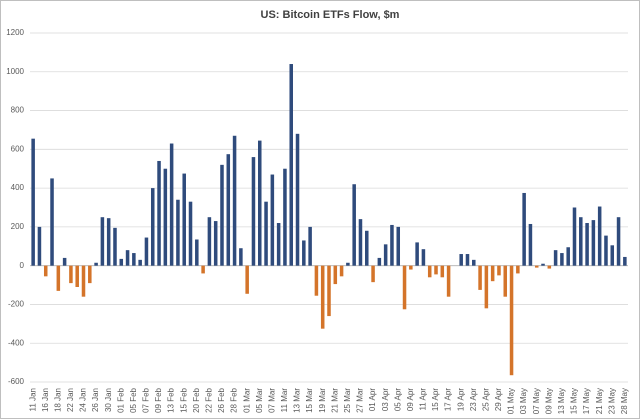 The image size is (640, 419). I want to click on x-tick-label: 27 Mar, so click(360, 400).